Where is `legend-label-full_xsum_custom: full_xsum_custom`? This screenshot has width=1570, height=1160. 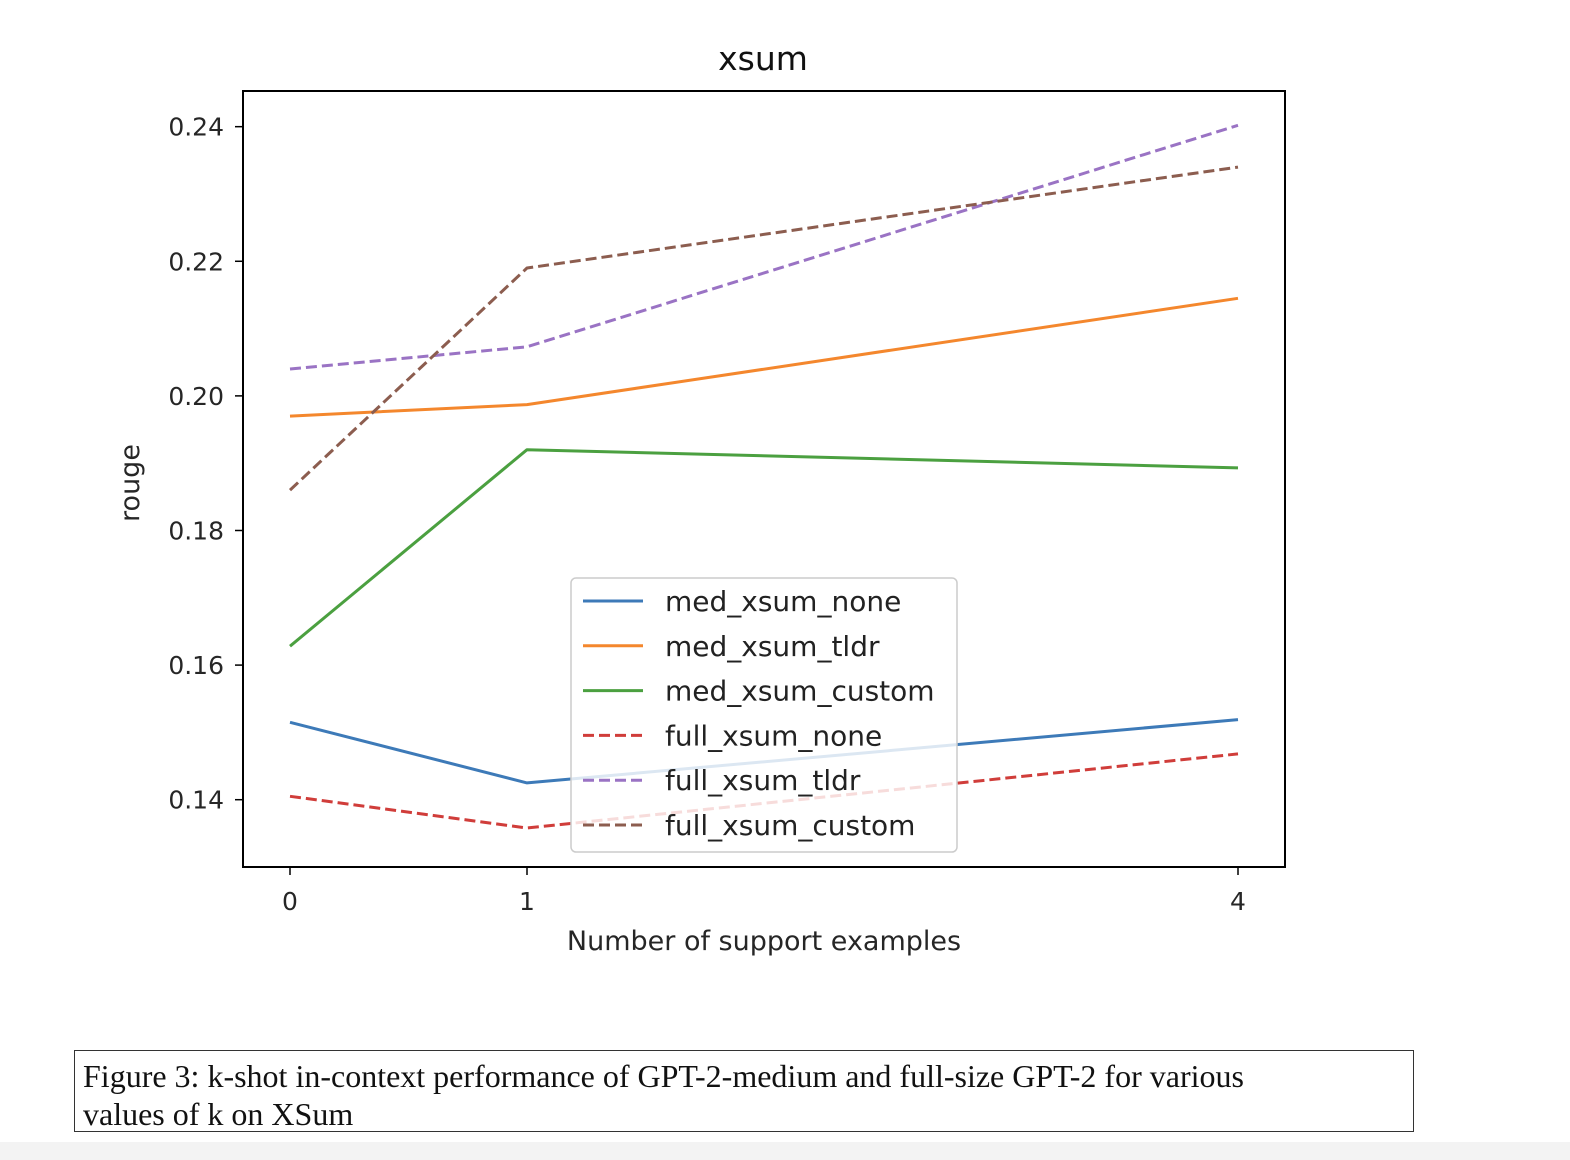 legend-label-full_xsum_custom: full_xsum_custom is located at coordinates (790, 825).